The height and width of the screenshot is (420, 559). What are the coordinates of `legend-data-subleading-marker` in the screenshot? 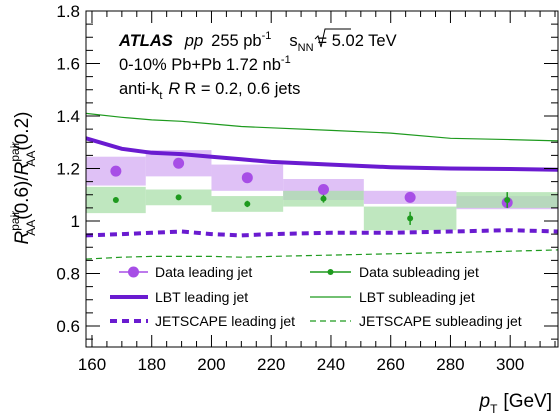 It's located at (330, 272).